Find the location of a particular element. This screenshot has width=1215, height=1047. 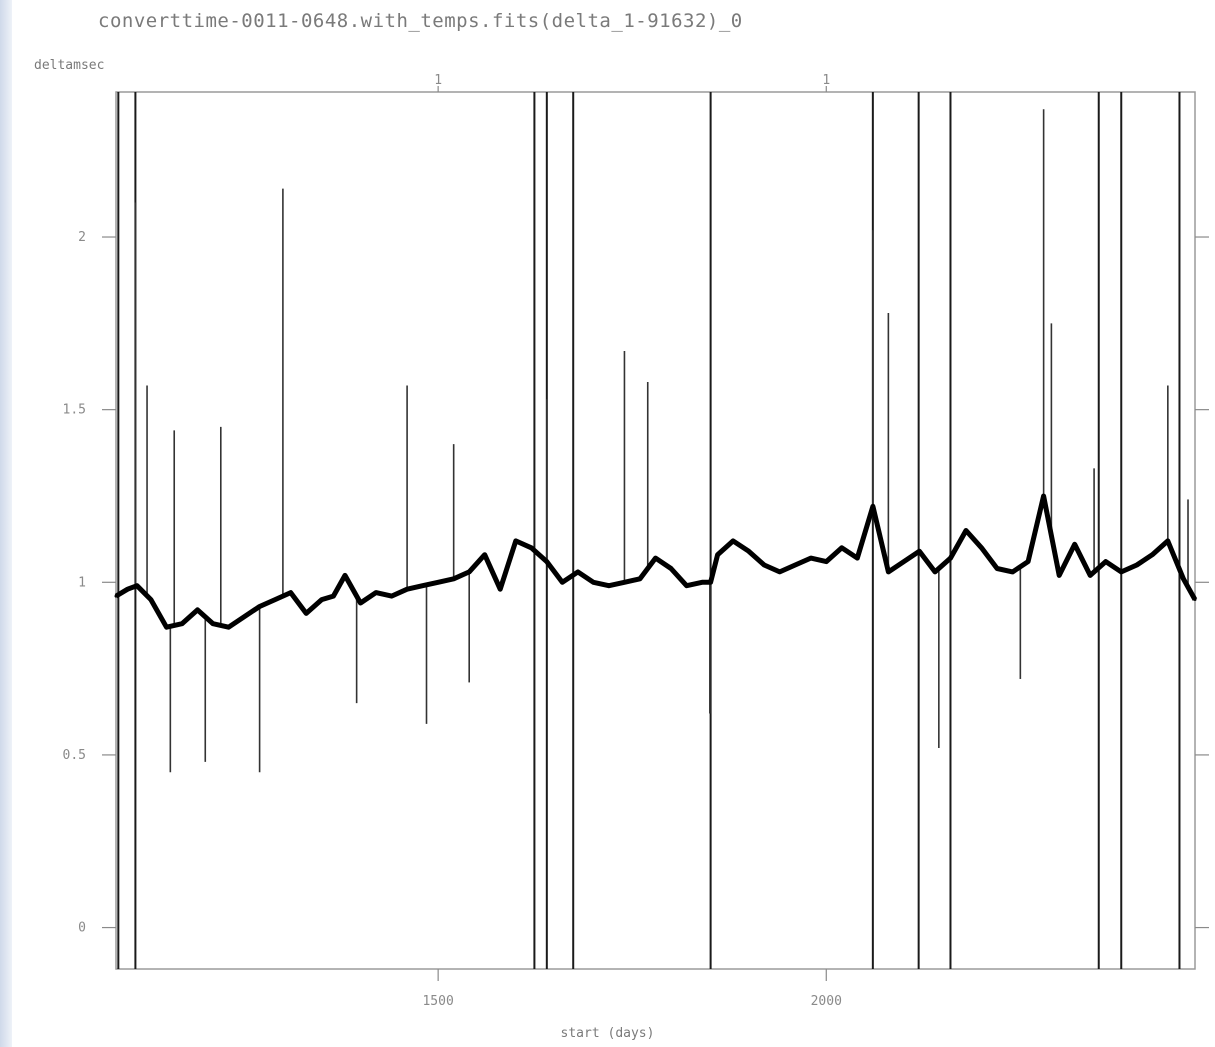

y-tick-label: 2 is located at coordinates (82, 237).